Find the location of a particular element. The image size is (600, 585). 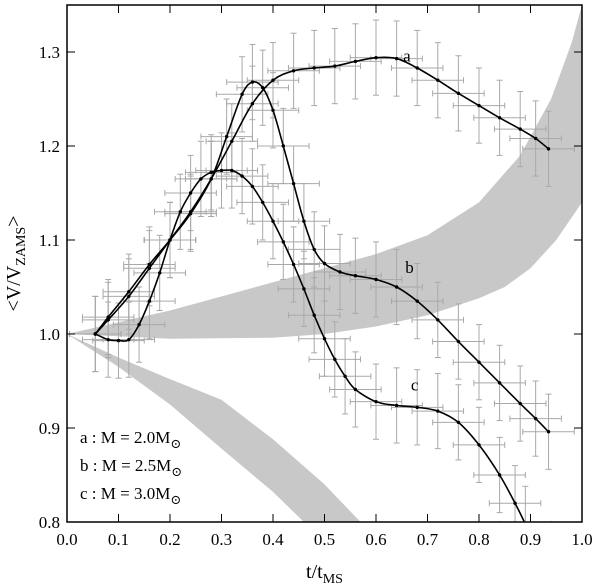

x-tick-label: 0.6 is located at coordinates (375, 539).